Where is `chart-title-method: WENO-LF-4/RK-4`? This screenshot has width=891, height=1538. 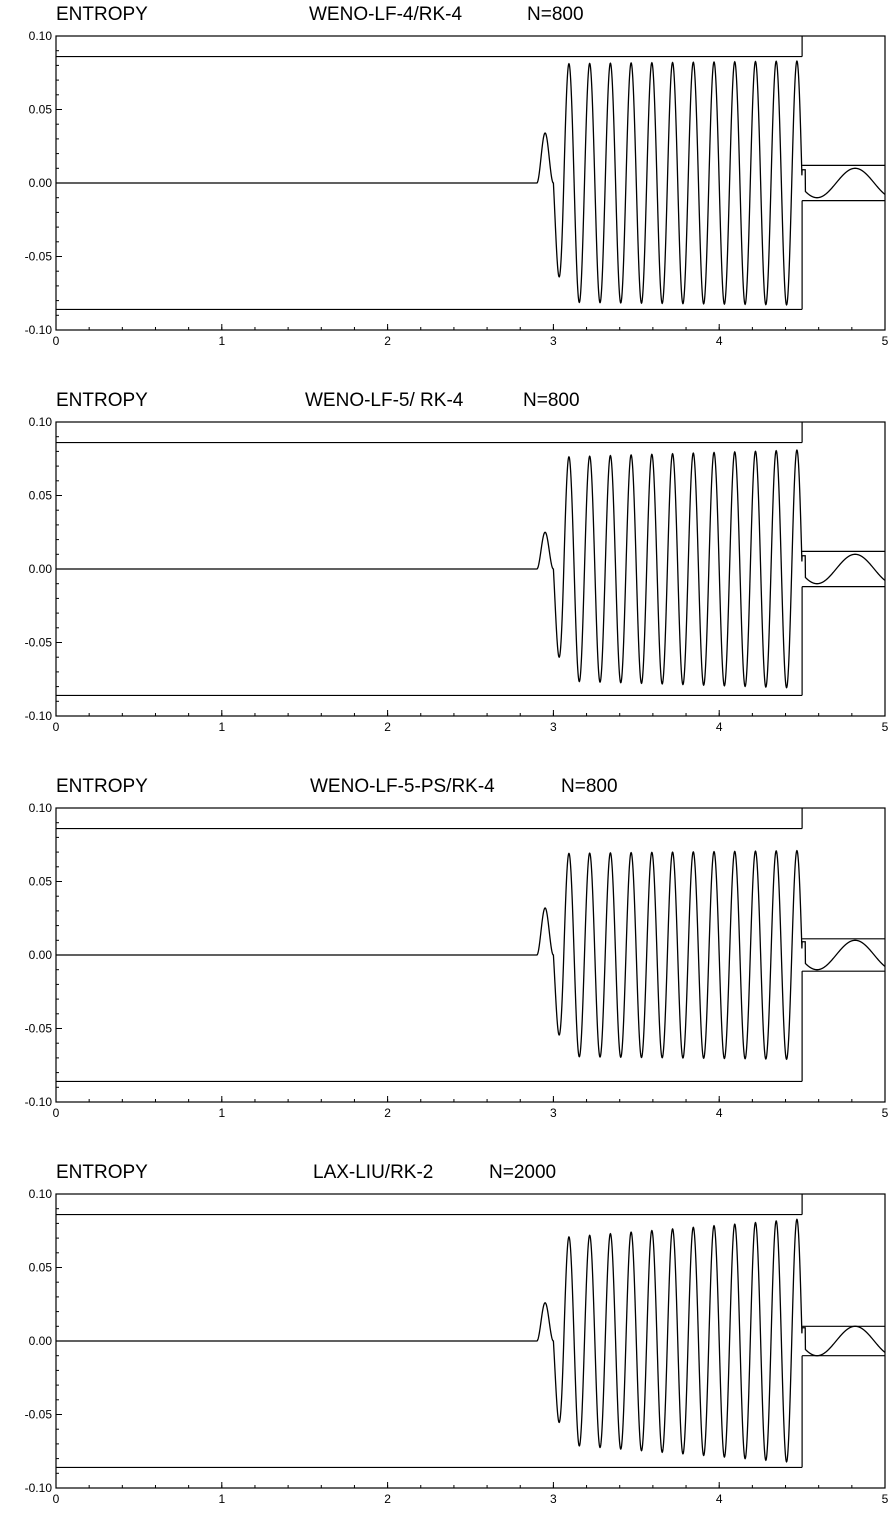 chart-title-method: WENO-LF-4/RK-4 is located at coordinates (386, 14).